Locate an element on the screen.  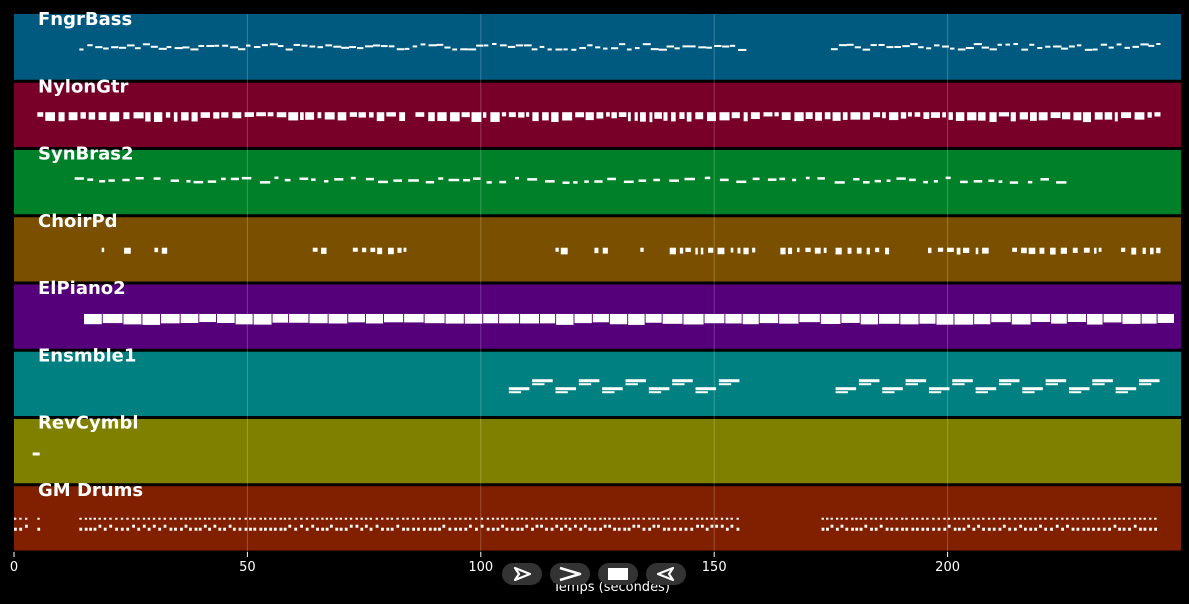
x-tick-label: 0 is located at coordinates (14, 567).